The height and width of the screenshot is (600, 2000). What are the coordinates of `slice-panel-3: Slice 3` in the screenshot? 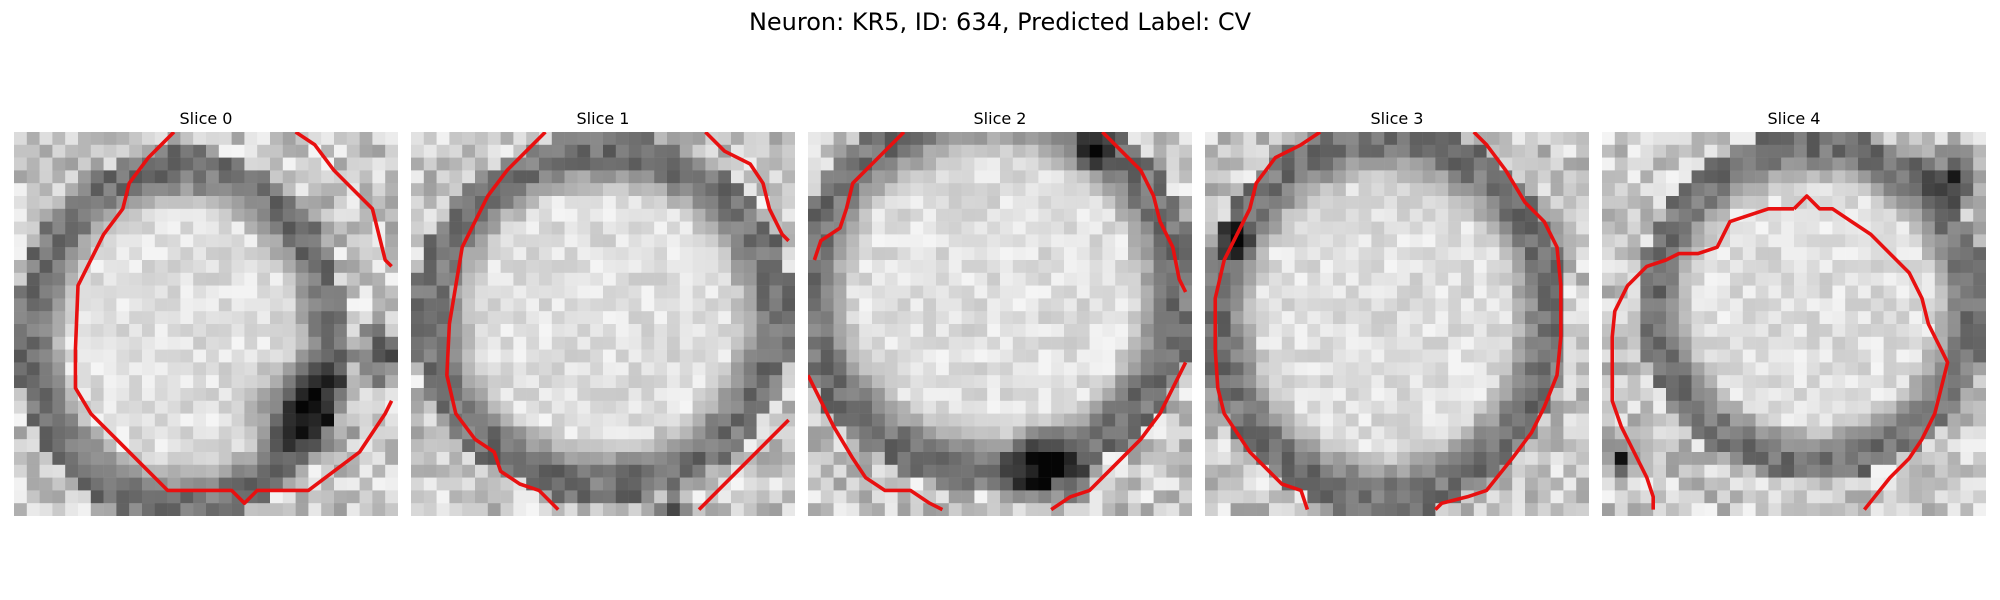 It's located at (1397, 311).